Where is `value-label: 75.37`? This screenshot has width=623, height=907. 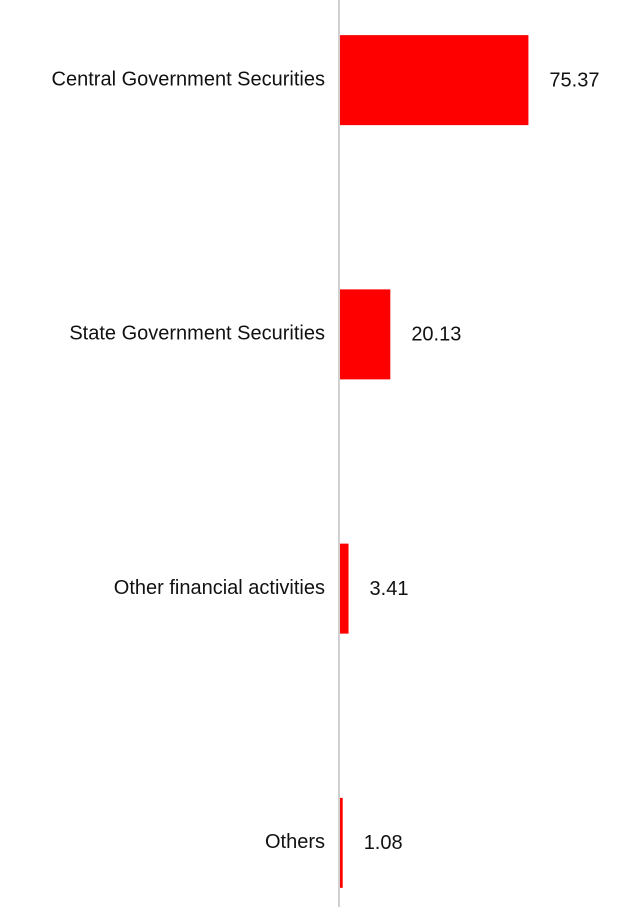
value-label: 75.37 is located at coordinates (574, 80).